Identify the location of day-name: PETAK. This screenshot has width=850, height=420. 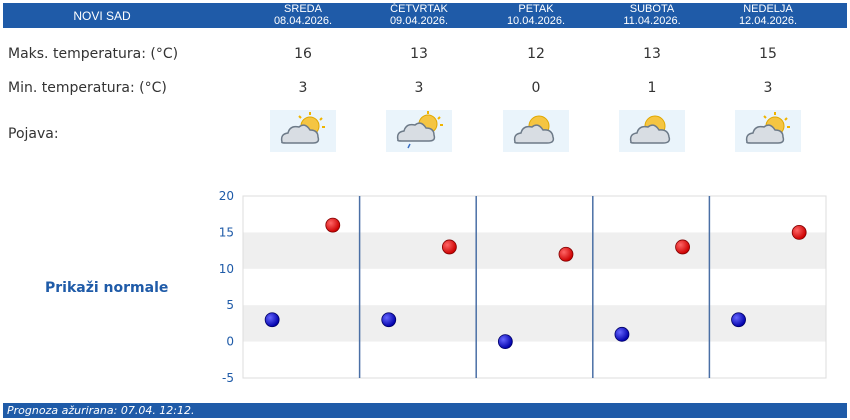
(536, 9).